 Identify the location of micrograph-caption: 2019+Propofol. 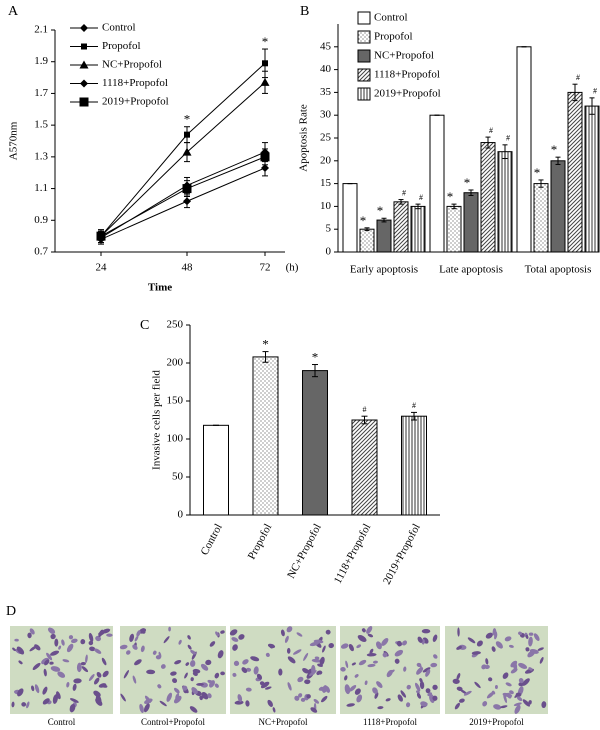
(496, 722).